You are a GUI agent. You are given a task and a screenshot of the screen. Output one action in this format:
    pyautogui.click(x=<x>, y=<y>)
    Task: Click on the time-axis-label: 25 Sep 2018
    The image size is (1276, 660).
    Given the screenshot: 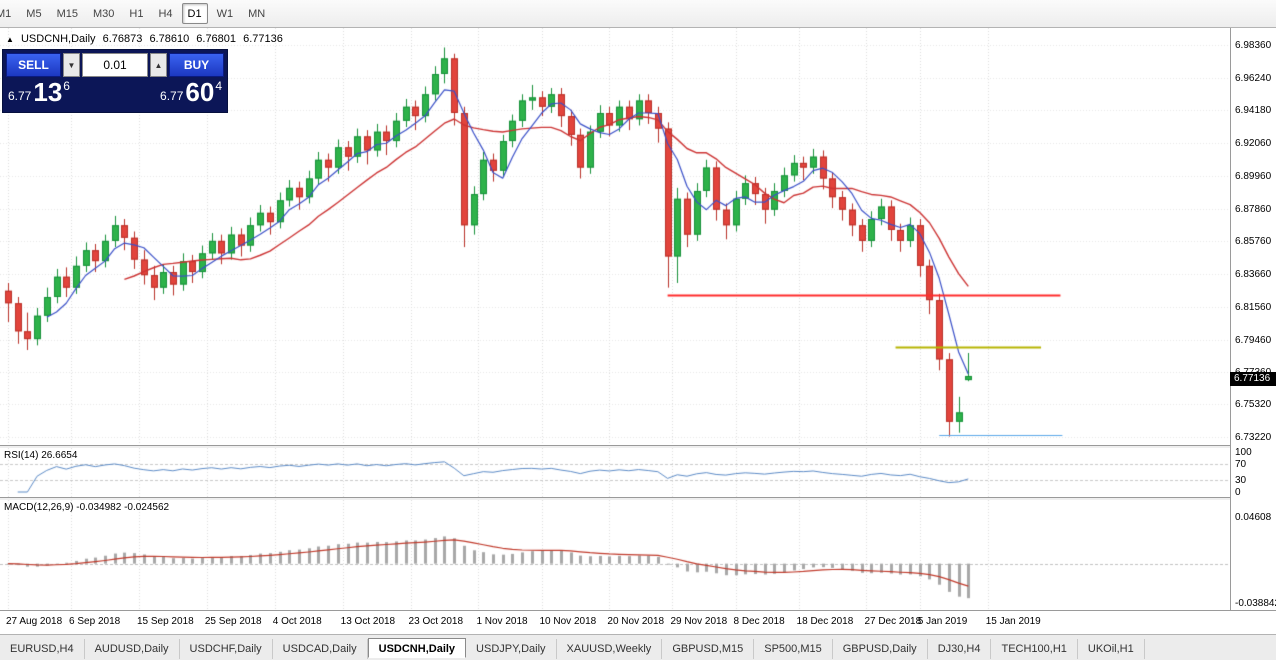 What is the action you would take?
    pyautogui.click(x=233, y=621)
    